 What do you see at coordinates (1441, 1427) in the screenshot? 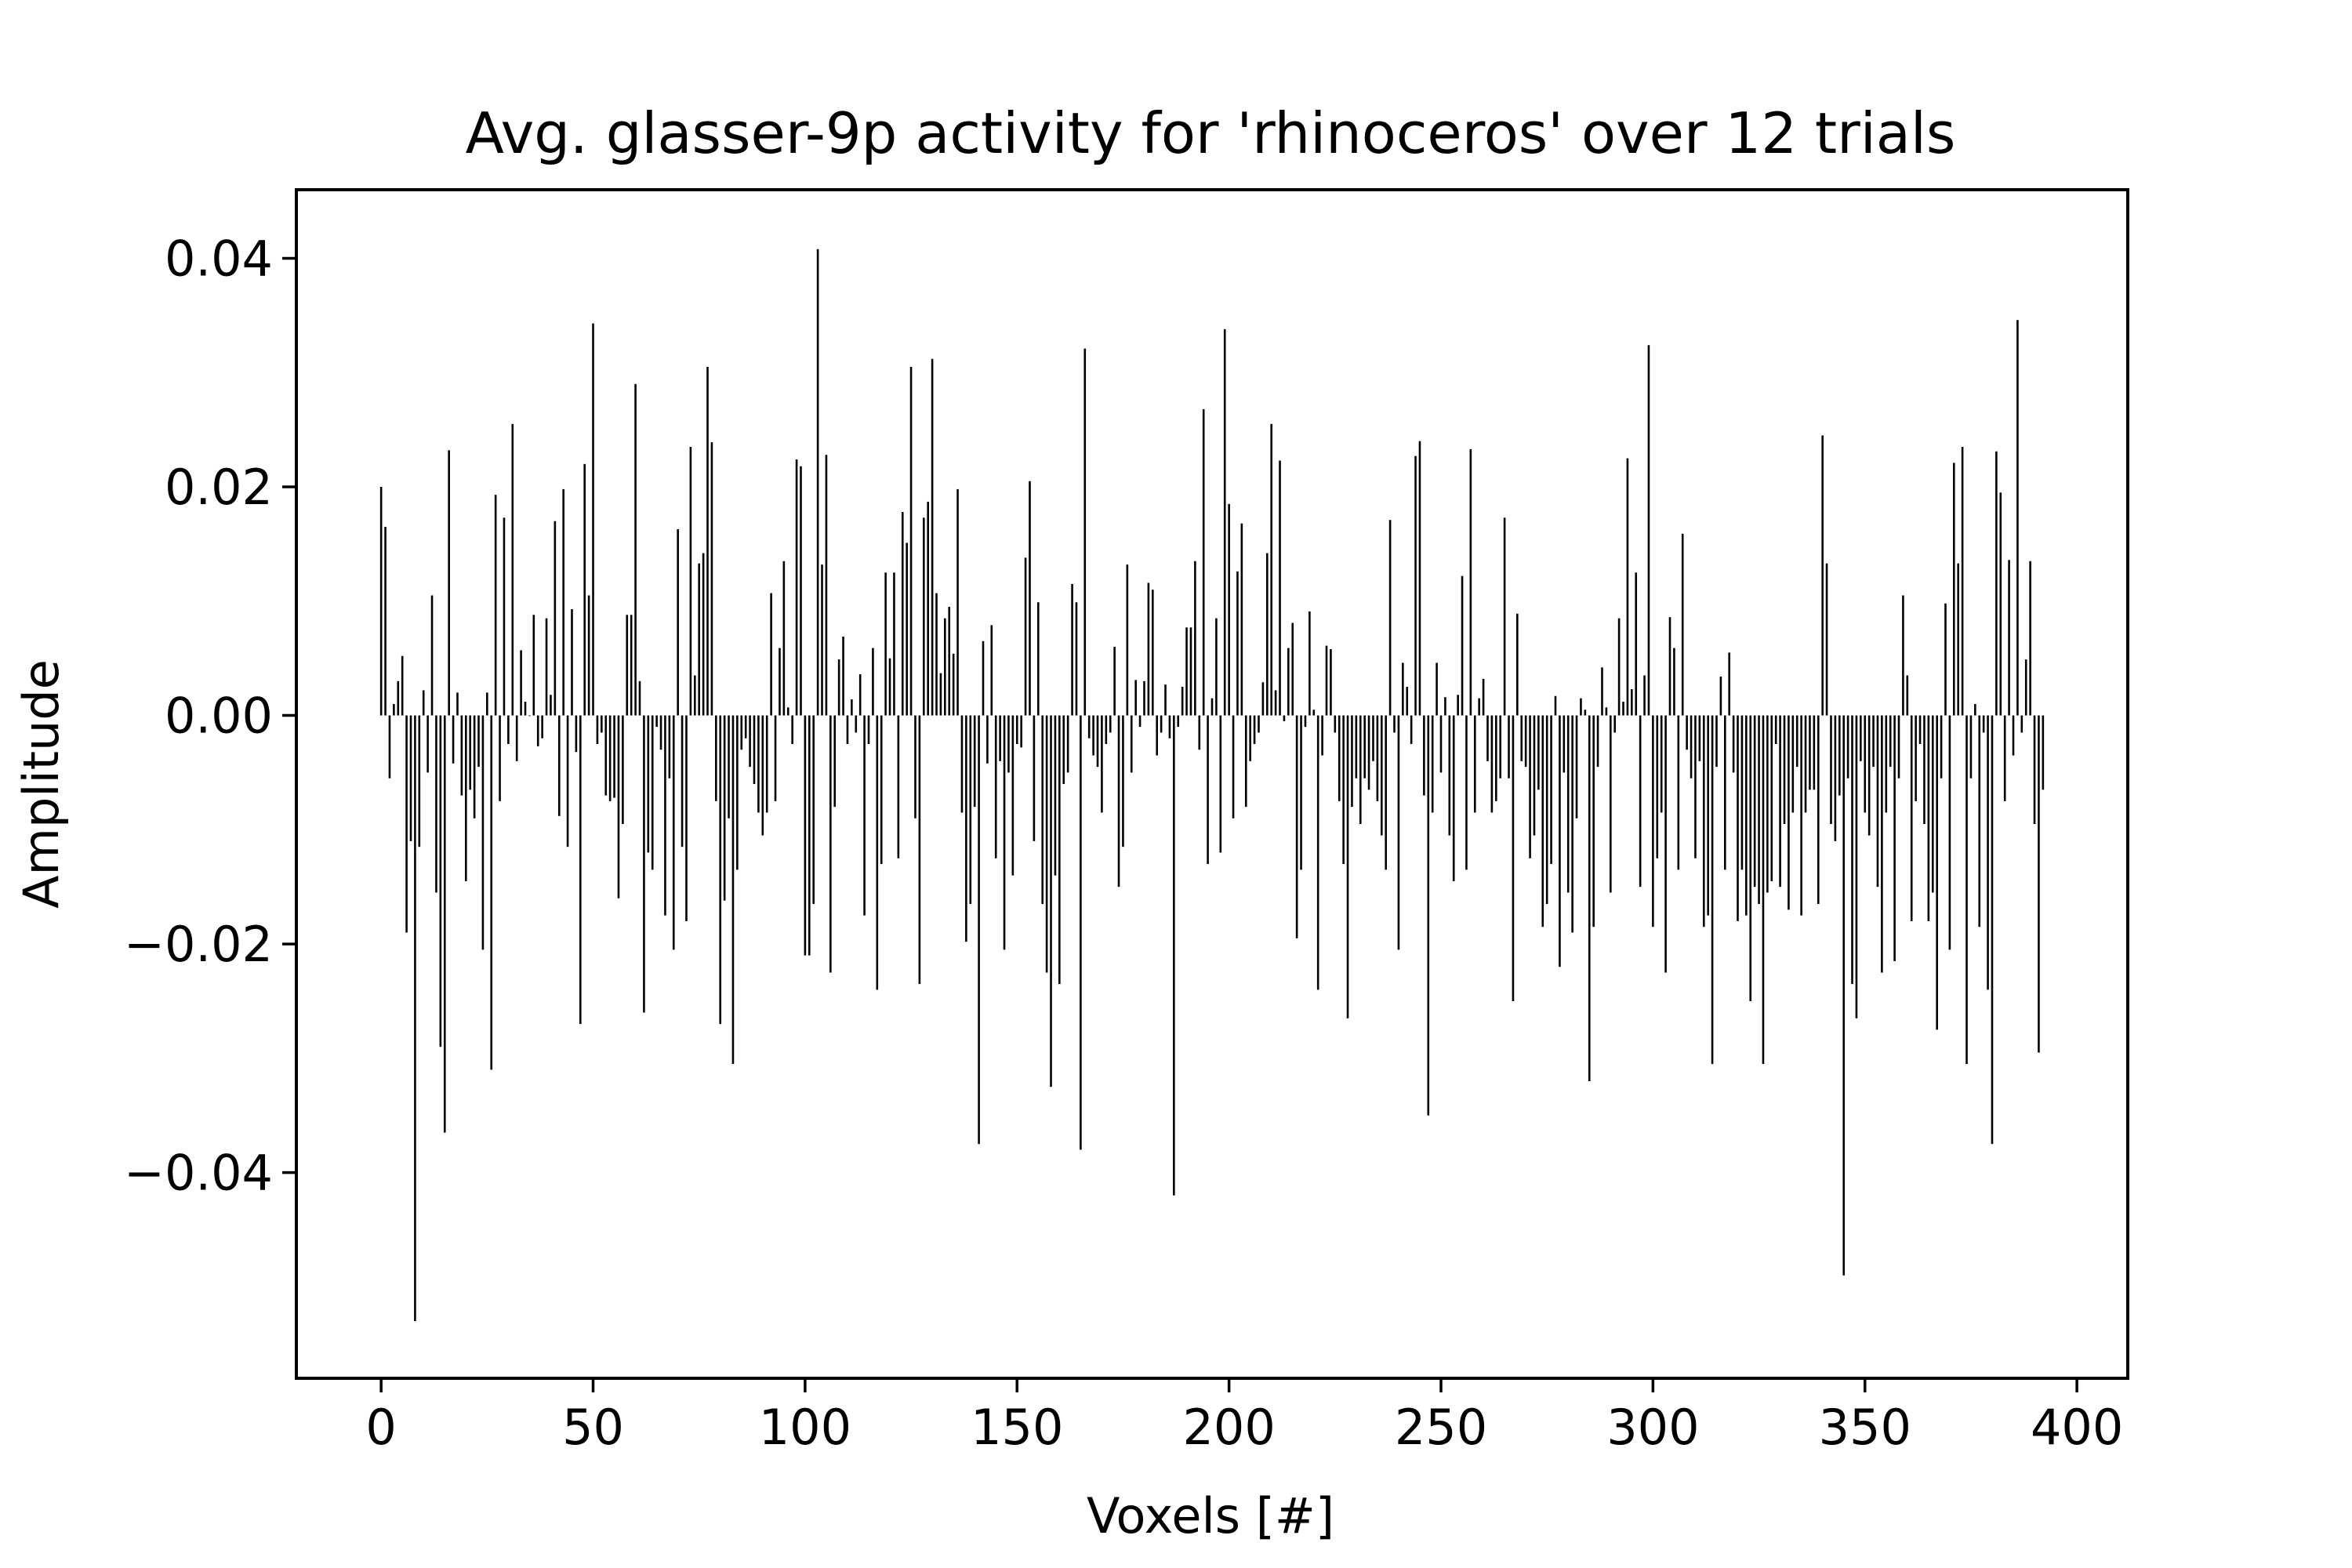
I see `x-tick-label-250: 250` at bounding box center [1441, 1427].